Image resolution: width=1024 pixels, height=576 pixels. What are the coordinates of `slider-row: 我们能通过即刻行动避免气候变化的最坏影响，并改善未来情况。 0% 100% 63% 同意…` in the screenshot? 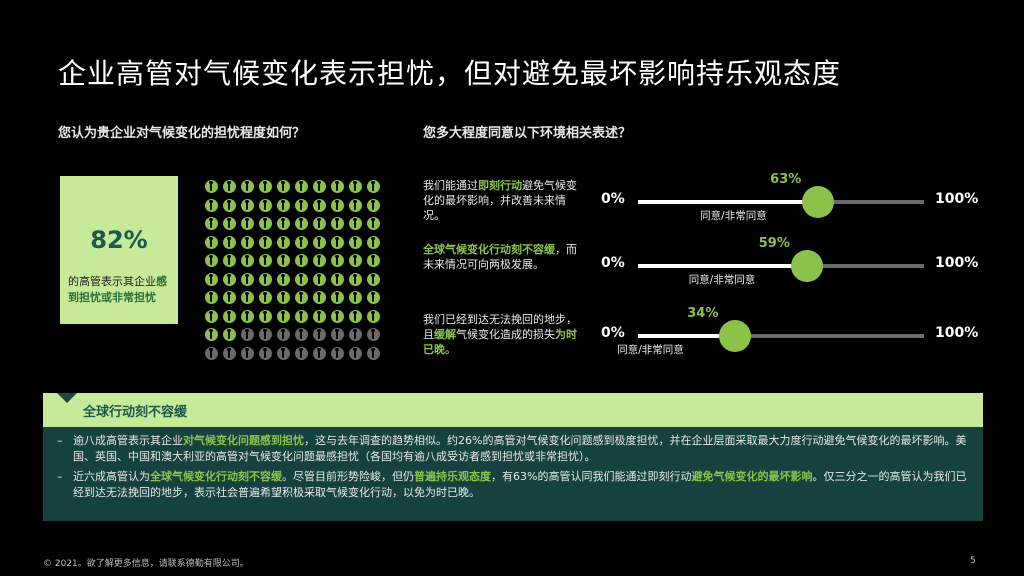 It's located at (703, 205).